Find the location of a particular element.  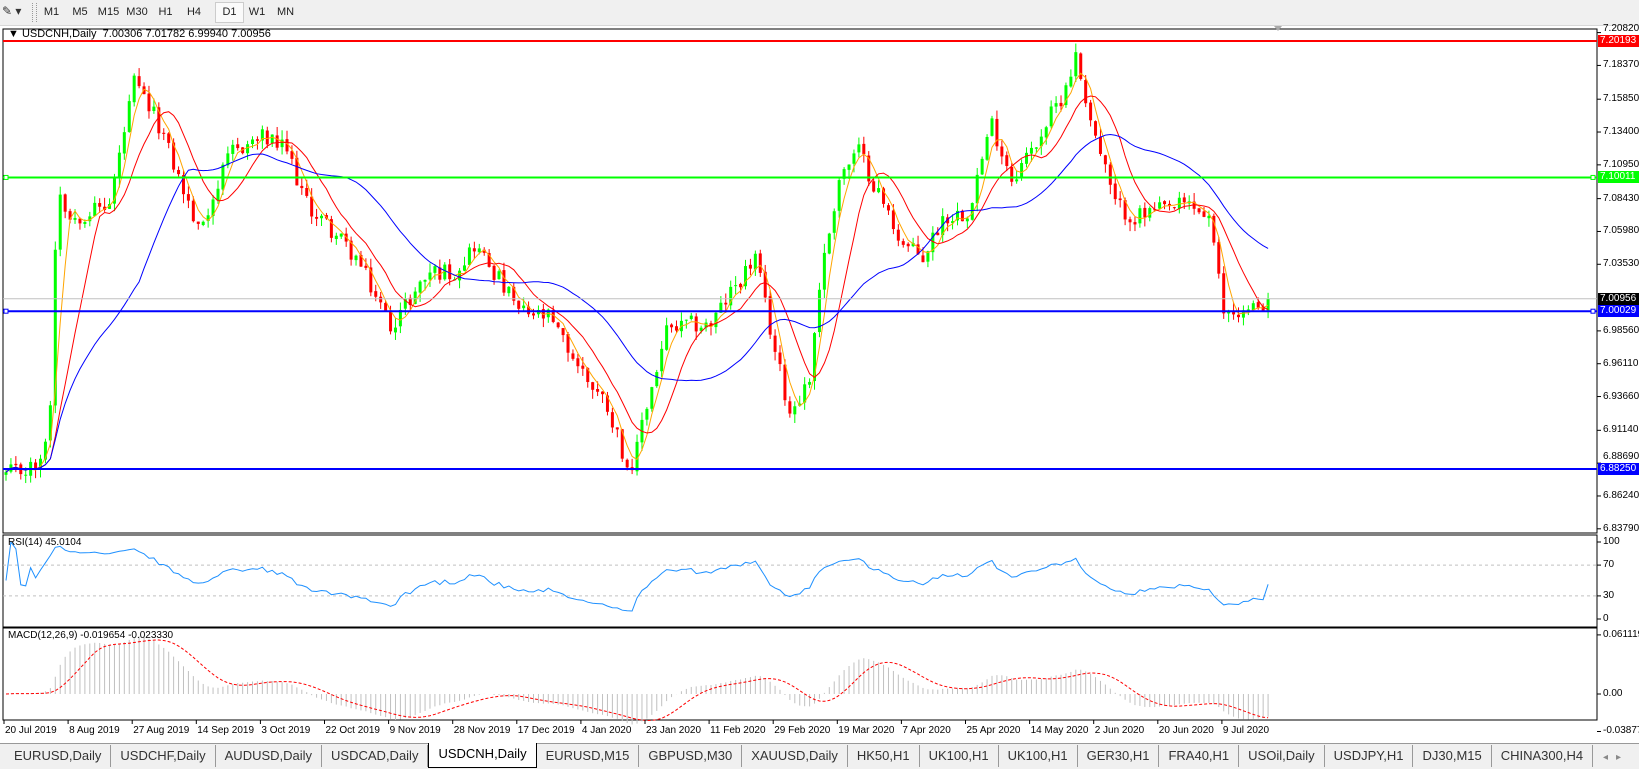

chart-tab: GER30,H1 is located at coordinates (1119, 756).